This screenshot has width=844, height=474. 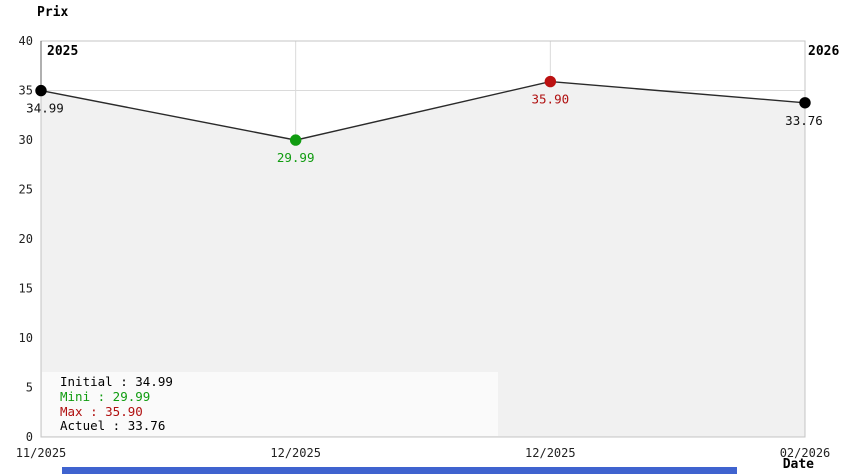 What do you see at coordinates (423, 110) in the screenshot?
I see `price-line` at bounding box center [423, 110].